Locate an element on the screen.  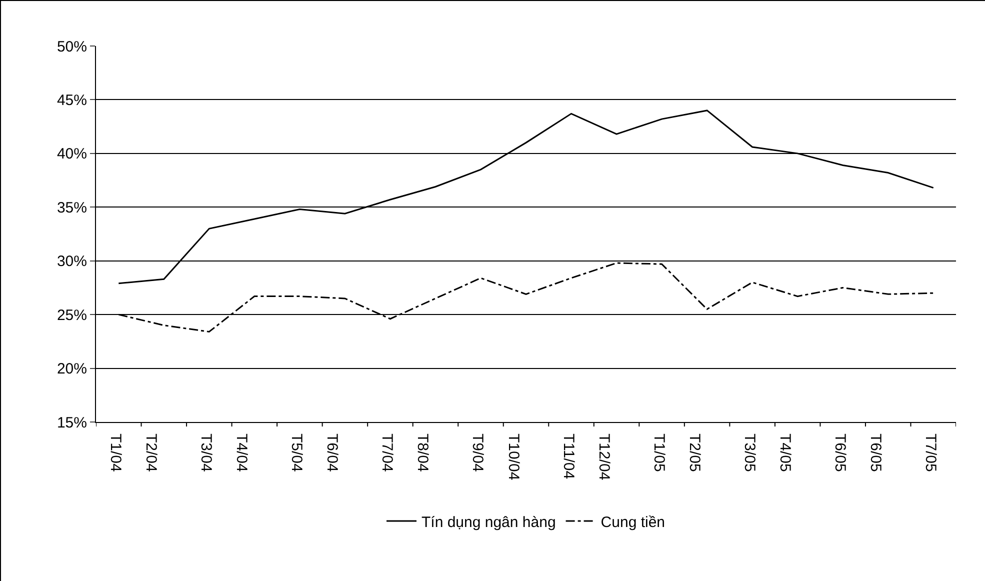
x-tick-label: T5/04 is located at coordinates (297, 453).